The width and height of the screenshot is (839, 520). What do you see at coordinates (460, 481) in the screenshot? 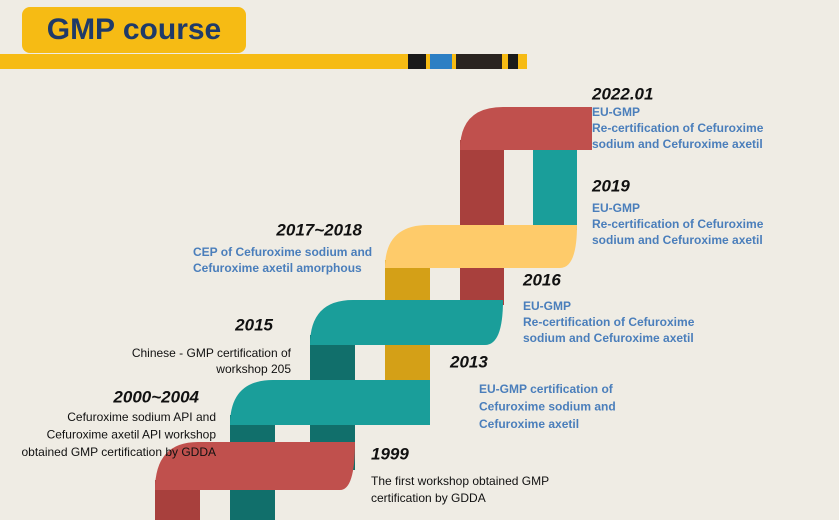
I see `milestone-text: The first workshop obtained GMP` at bounding box center [460, 481].